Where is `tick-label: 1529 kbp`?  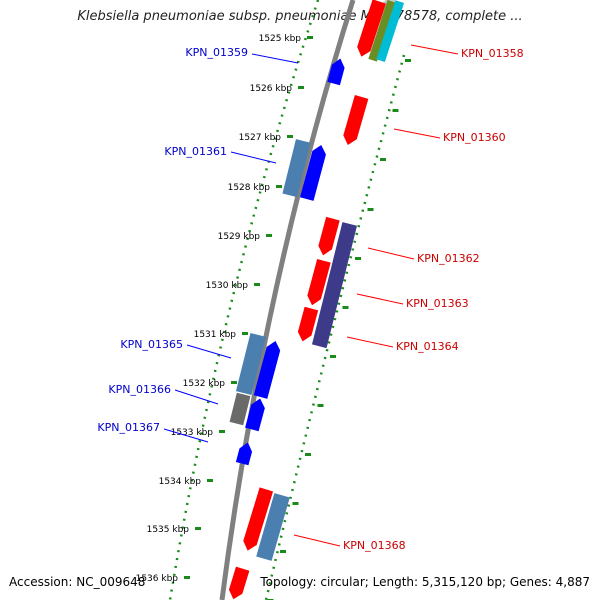 tick-label: 1529 kbp is located at coordinates (239, 237).